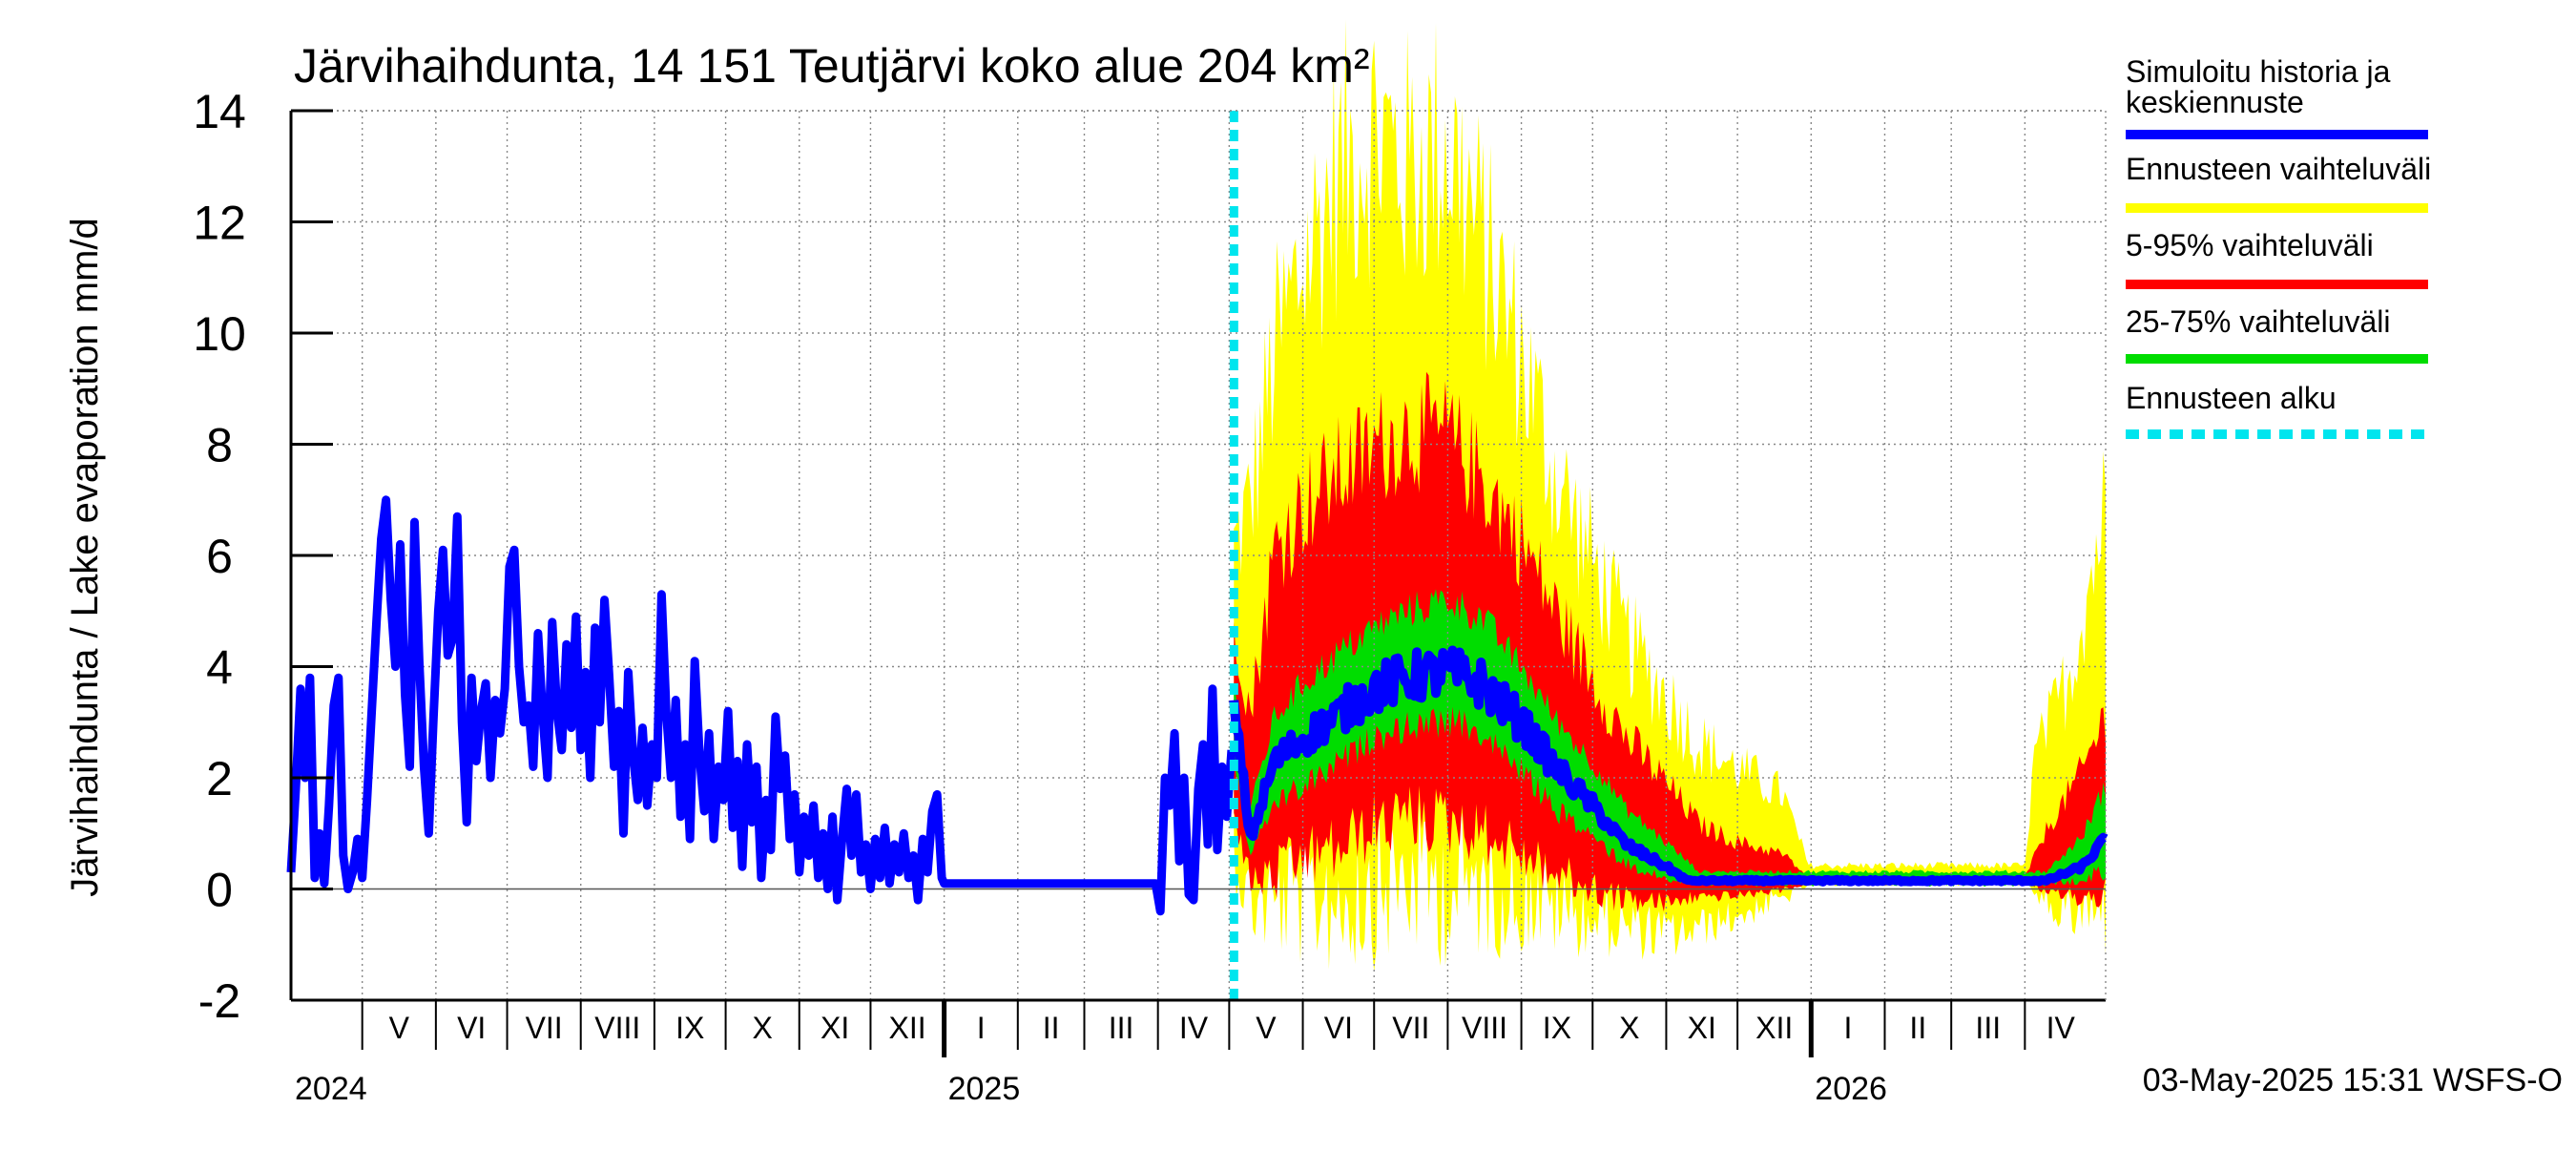  What do you see at coordinates (984, 1089) in the screenshot?
I see `year-label: 2025` at bounding box center [984, 1089].